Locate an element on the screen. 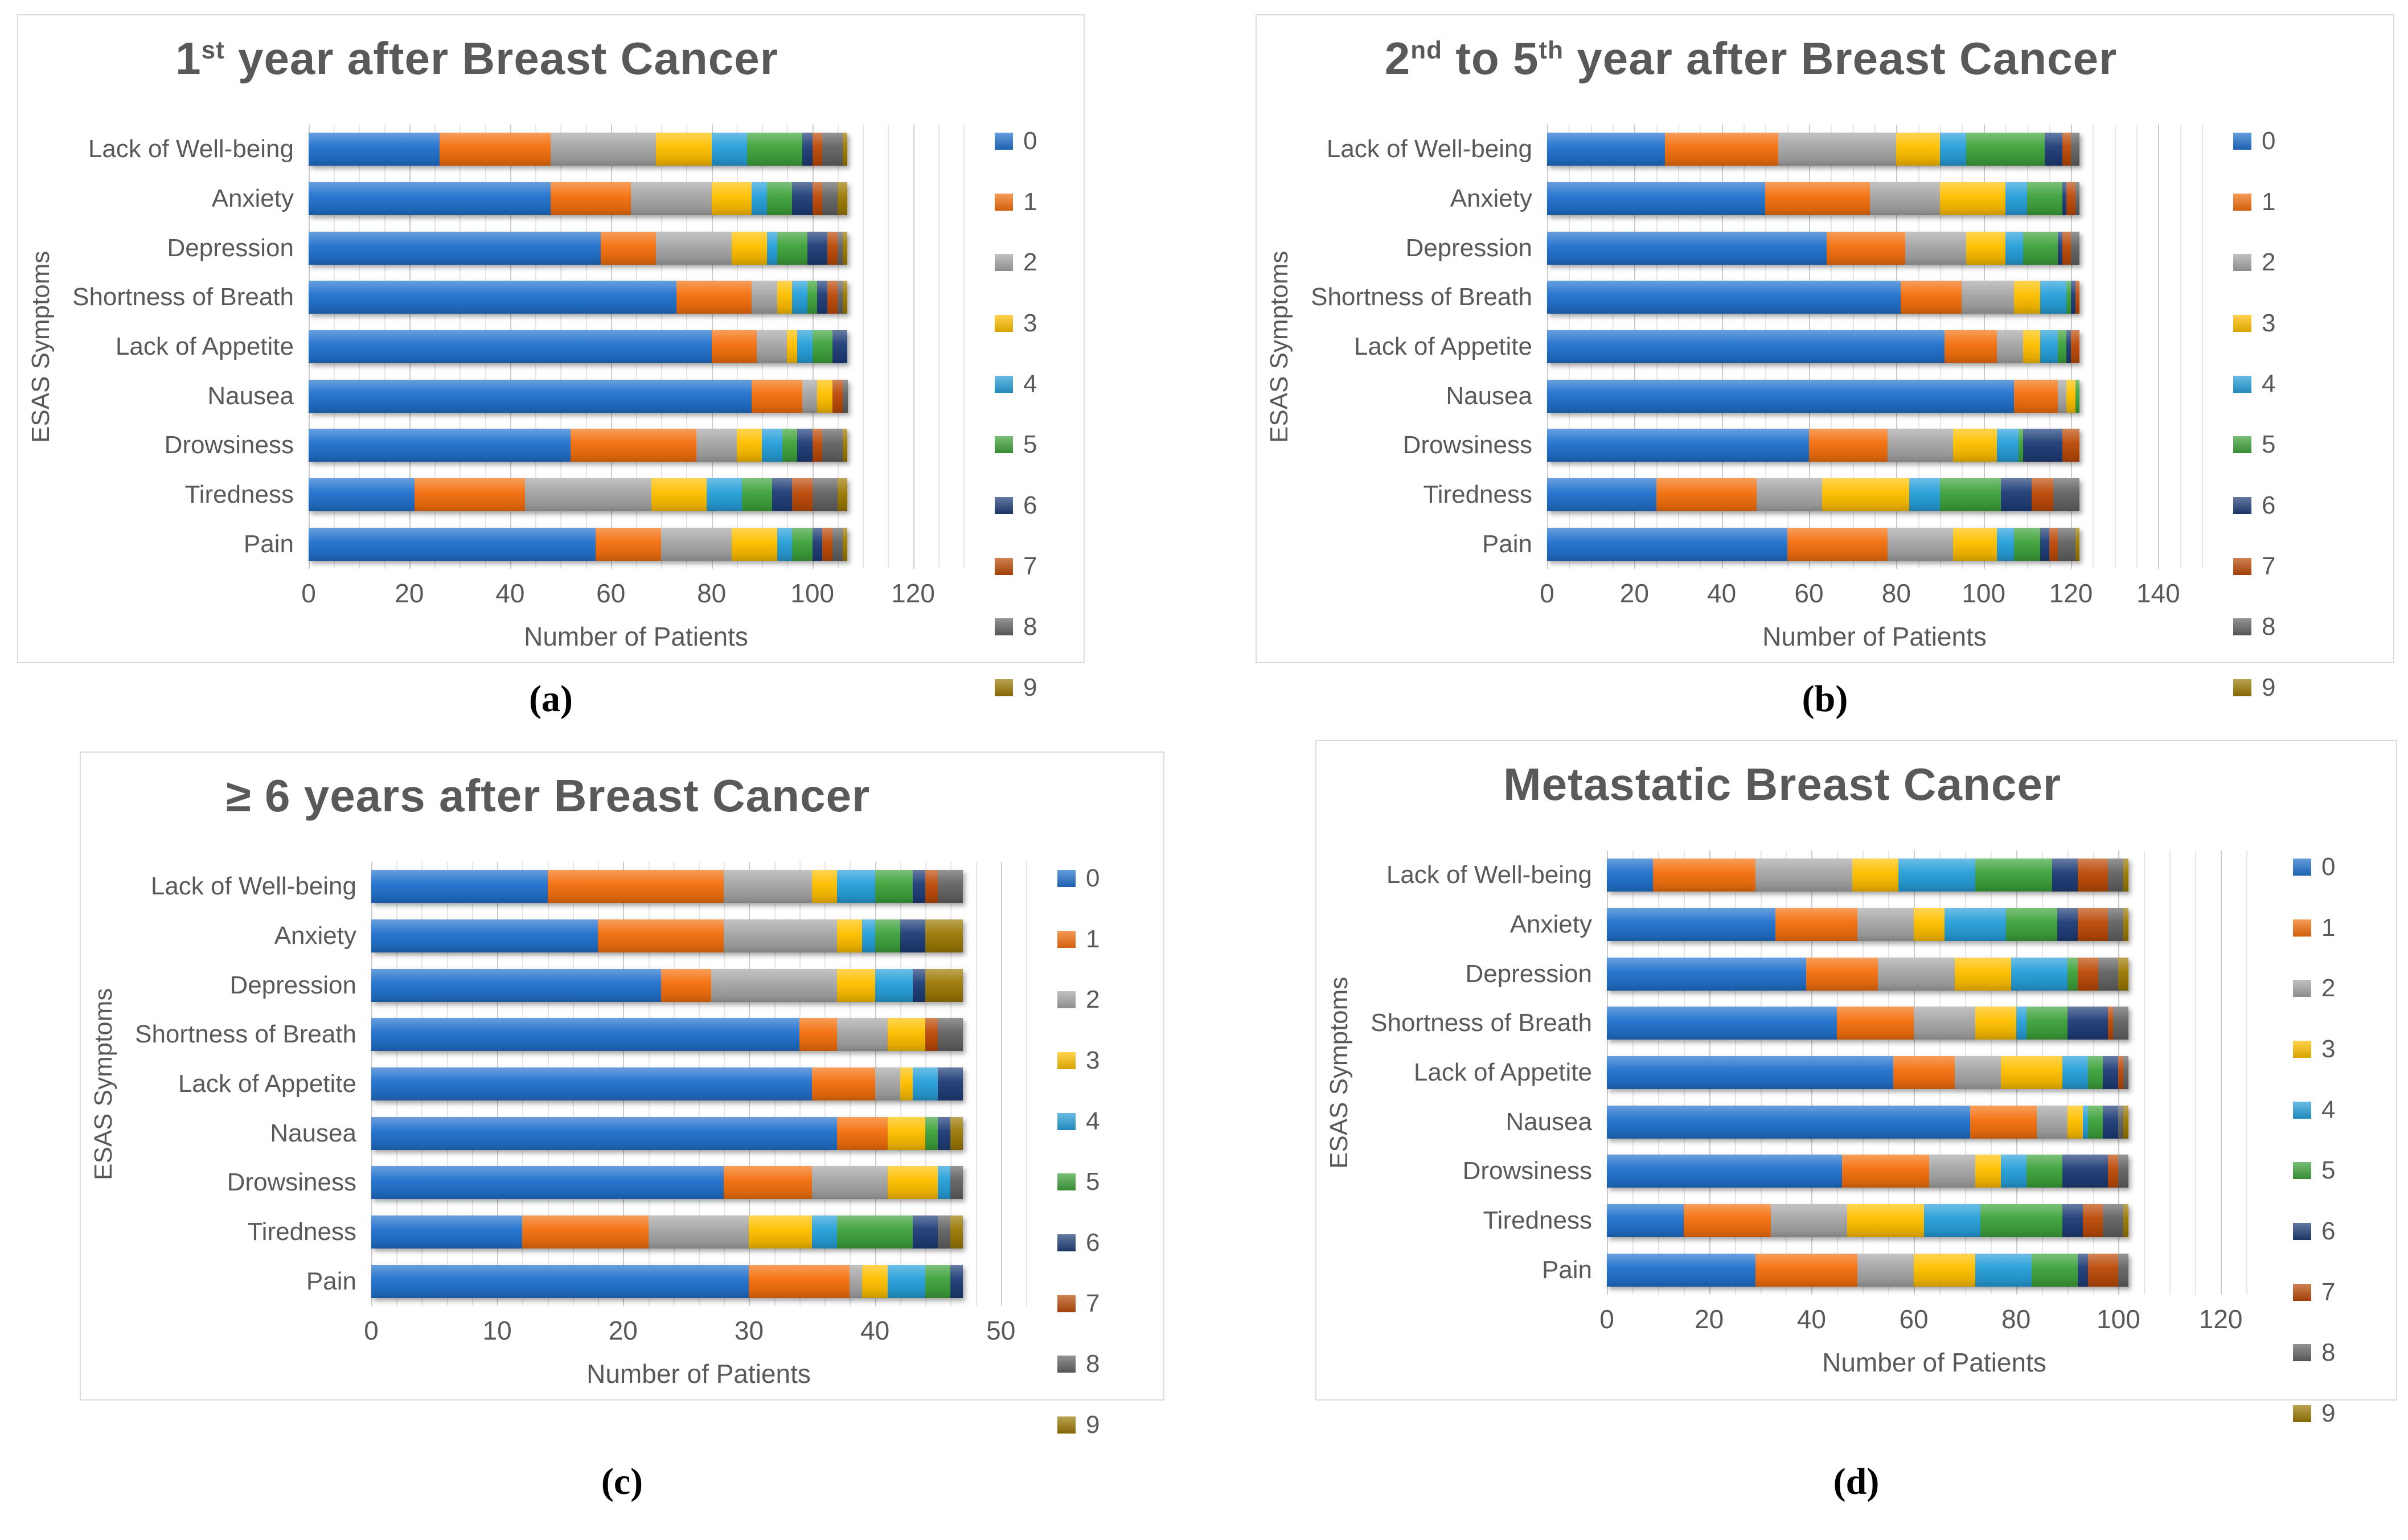 This screenshot has width=2408, height=1540. x-axis-ticks: 0 10 20 30 40 50 is located at coordinates (695, 1330).